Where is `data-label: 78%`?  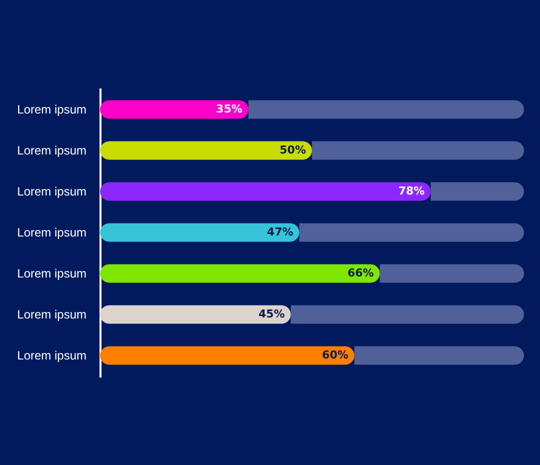 data-label: 78% is located at coordinates (411, 191).